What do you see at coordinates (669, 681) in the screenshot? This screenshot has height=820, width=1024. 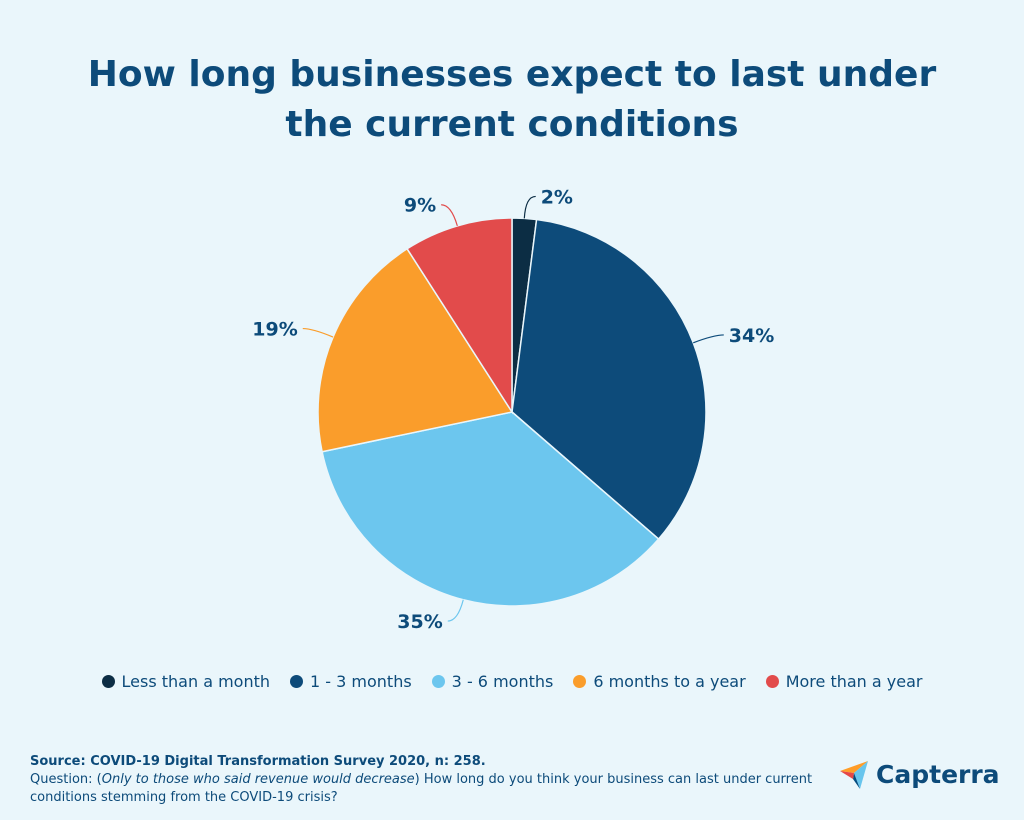 I see `legend-label-4: 6 months to a year` at bounding box center [669, 681].